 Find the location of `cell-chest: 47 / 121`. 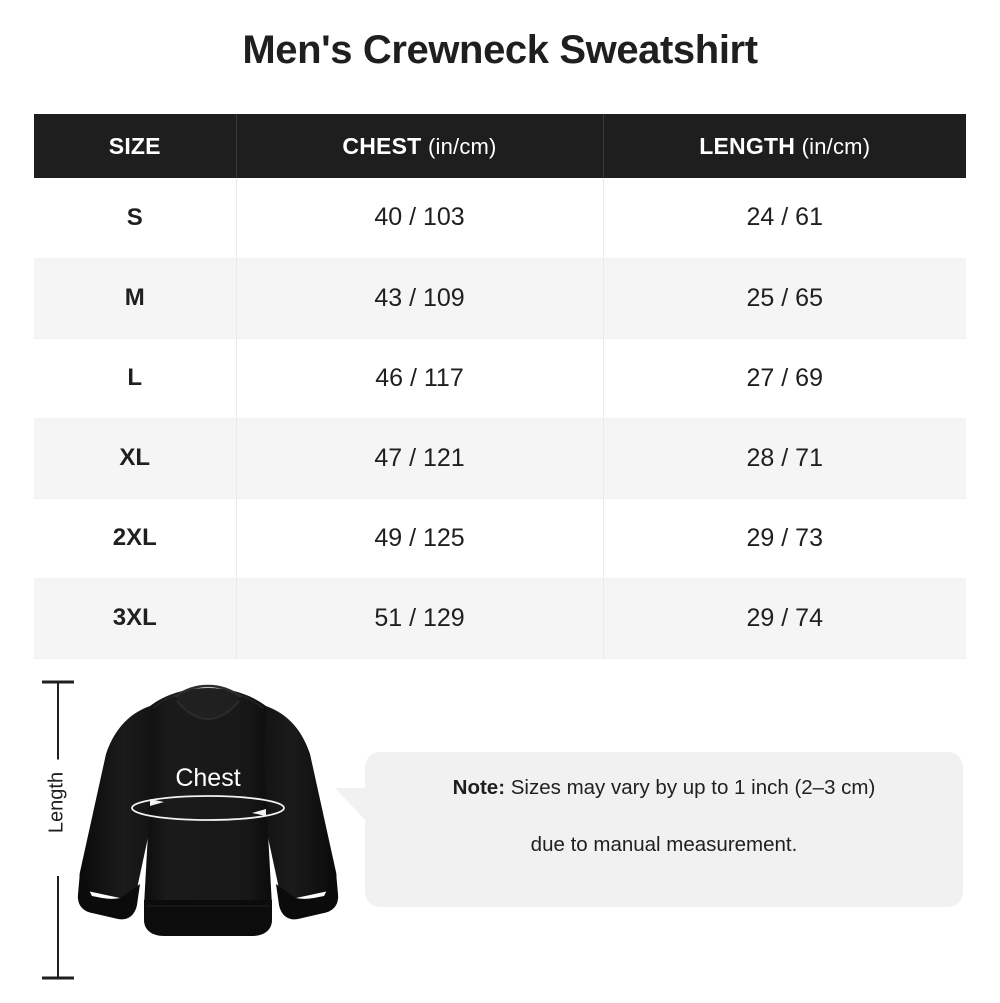

cell-chest: 47 / 121 is located at coordinates (420, 458).